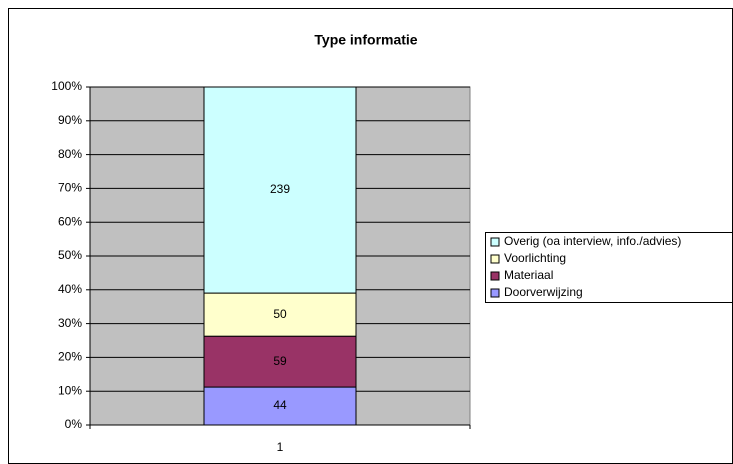  Describe the element at coordinates (609, 267) in the screenshot. I see `legend-box` at that location.